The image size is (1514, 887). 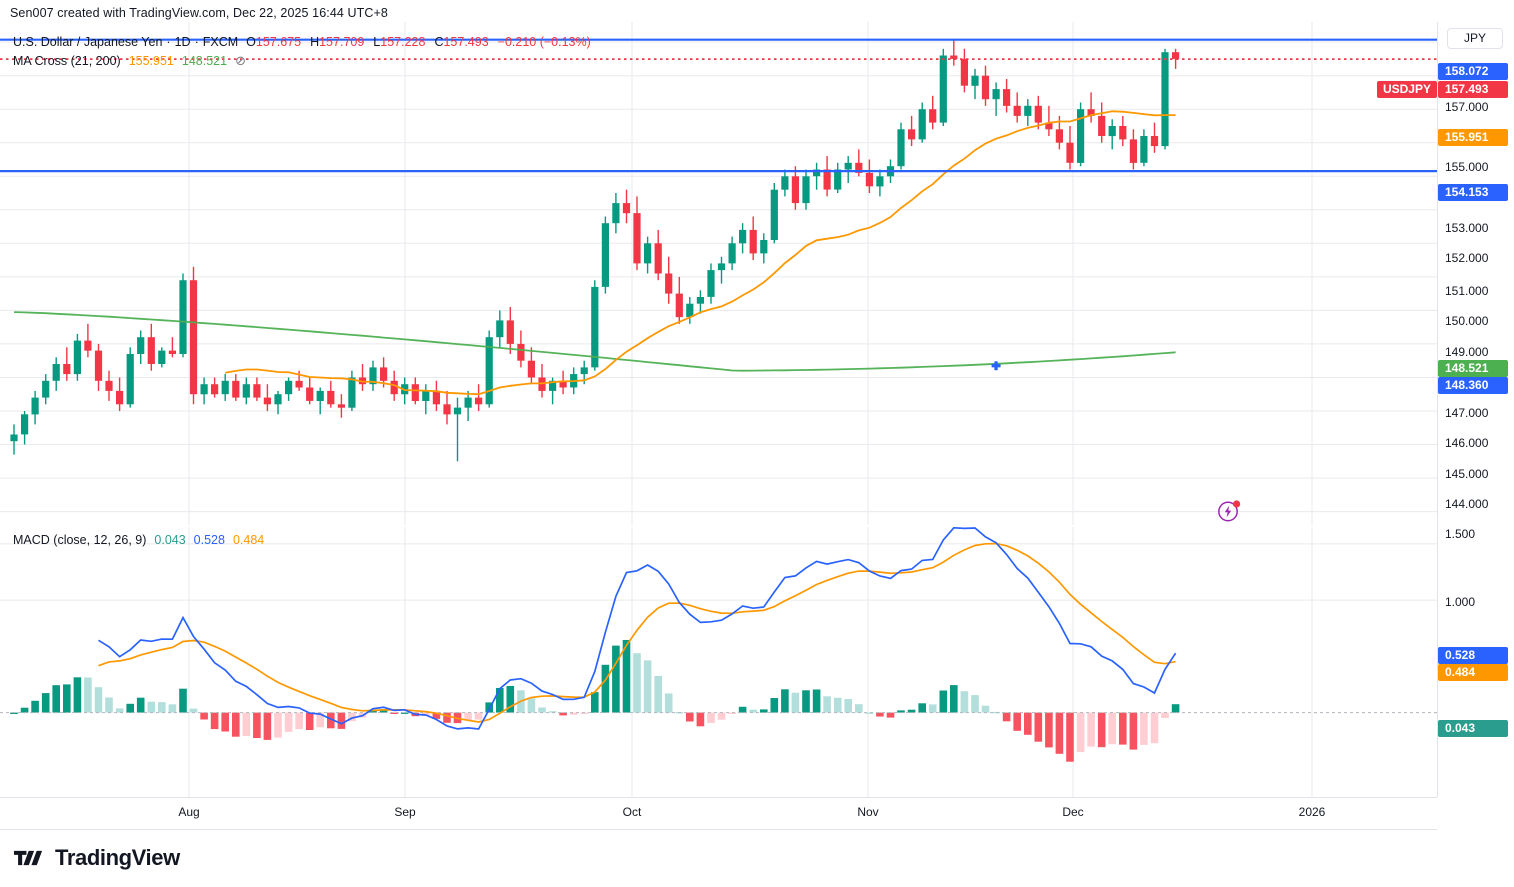 I want to click on price-scale-badge: 148.360, so click(x=1473, y=385).